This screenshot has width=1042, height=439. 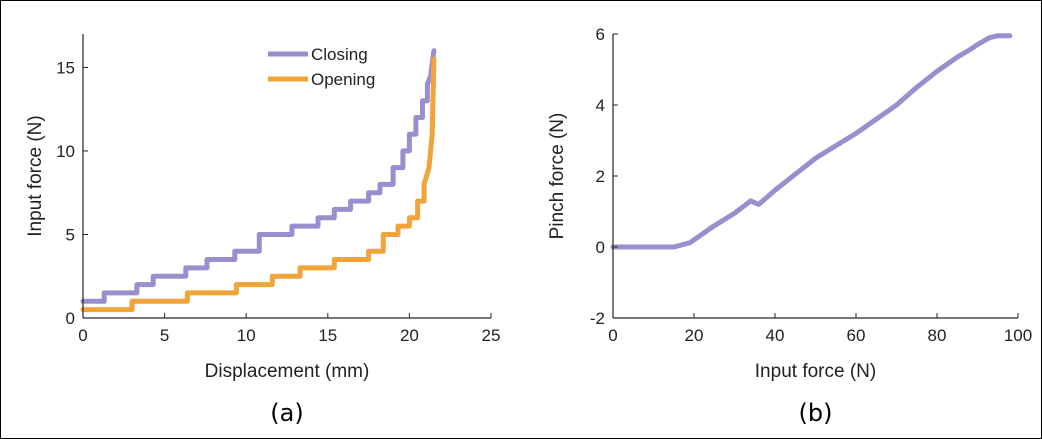 What do you see at coordinates (70, 234) in the screenshot?
I see `y-tick-label-1: 5` at bounding box center [70, 234].